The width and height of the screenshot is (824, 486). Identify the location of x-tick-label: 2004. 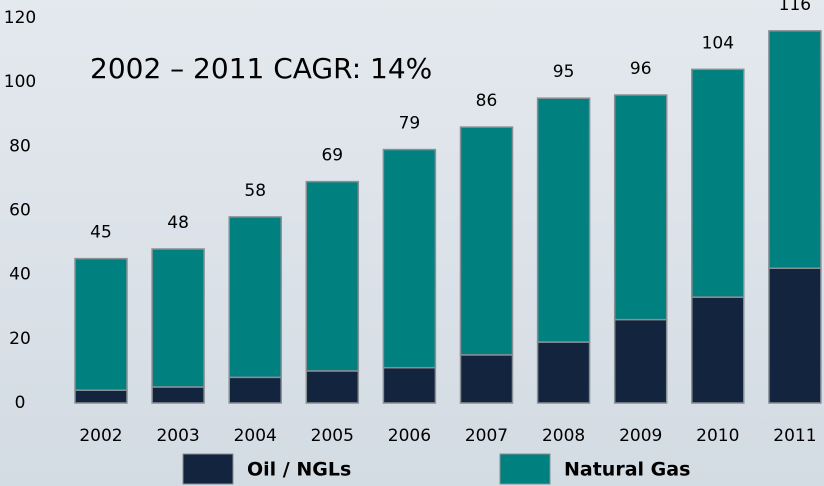
(255, 436).